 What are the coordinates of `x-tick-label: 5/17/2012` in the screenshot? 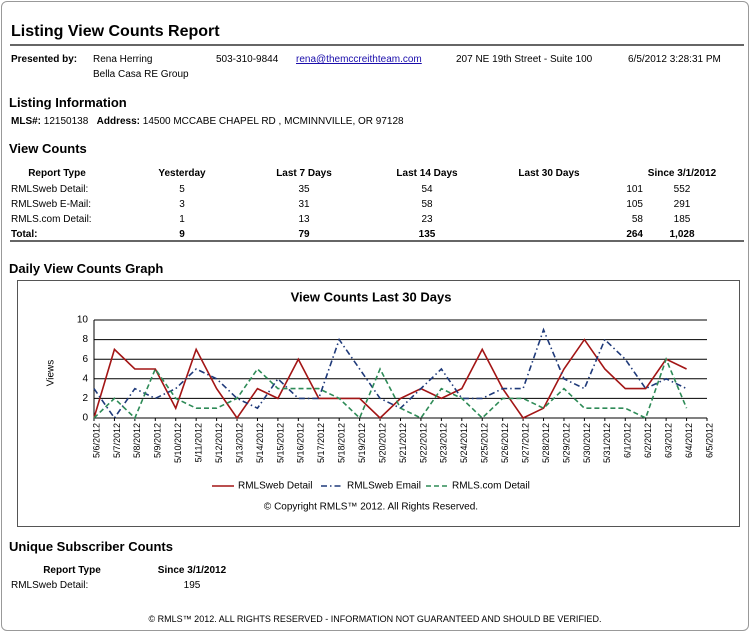 It's located at (321, 443).